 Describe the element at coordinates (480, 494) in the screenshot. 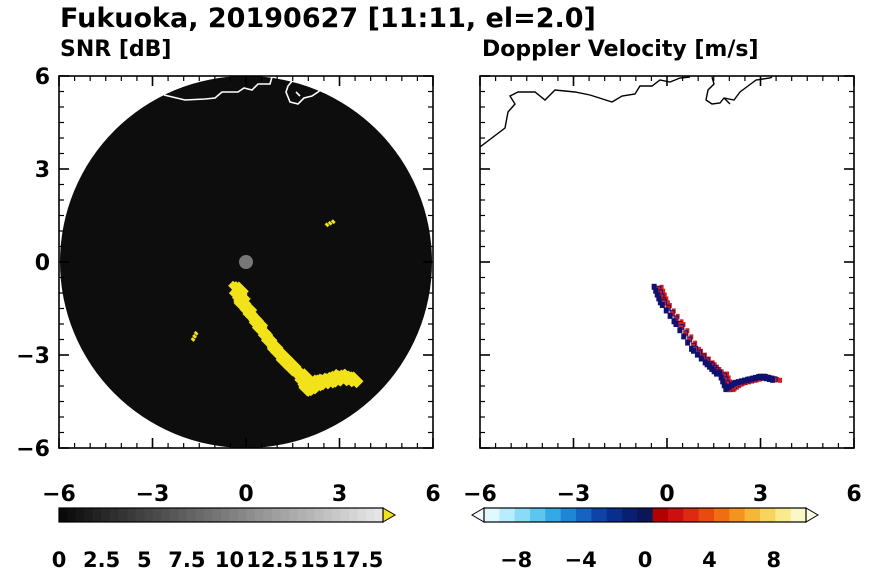

I see `doppler-xtick-label-0: −6` at that location.